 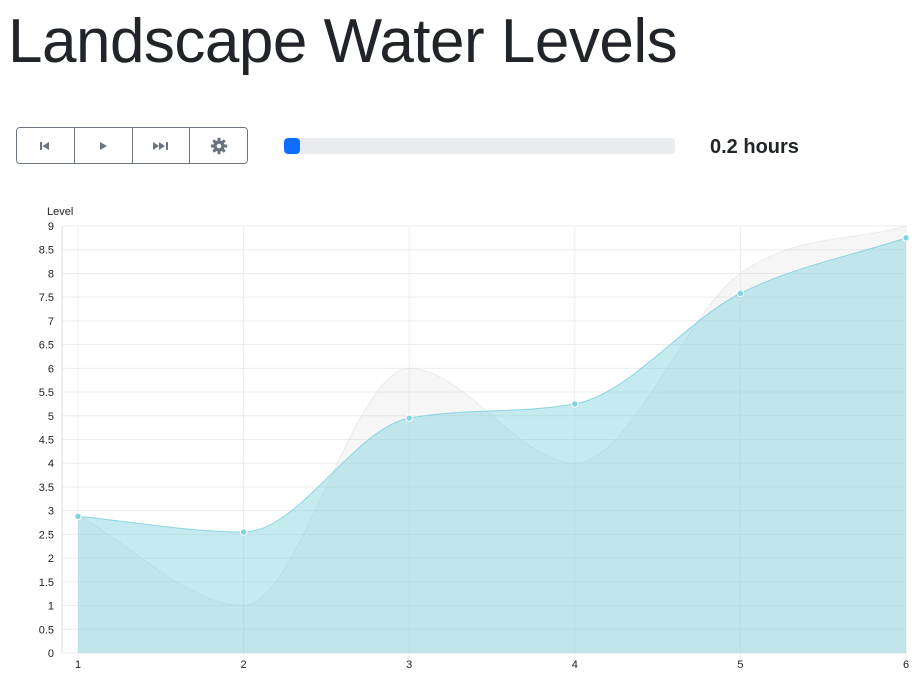 I want to click on x-tick-label: 1, so click(x=78, y=665).